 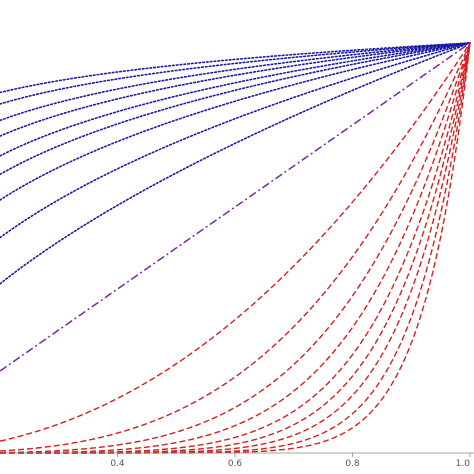 What do you see at coordinates (463, 464) in the screenshot?
I see `x-tick-label: 1.0` at bounding box center [463, 464].